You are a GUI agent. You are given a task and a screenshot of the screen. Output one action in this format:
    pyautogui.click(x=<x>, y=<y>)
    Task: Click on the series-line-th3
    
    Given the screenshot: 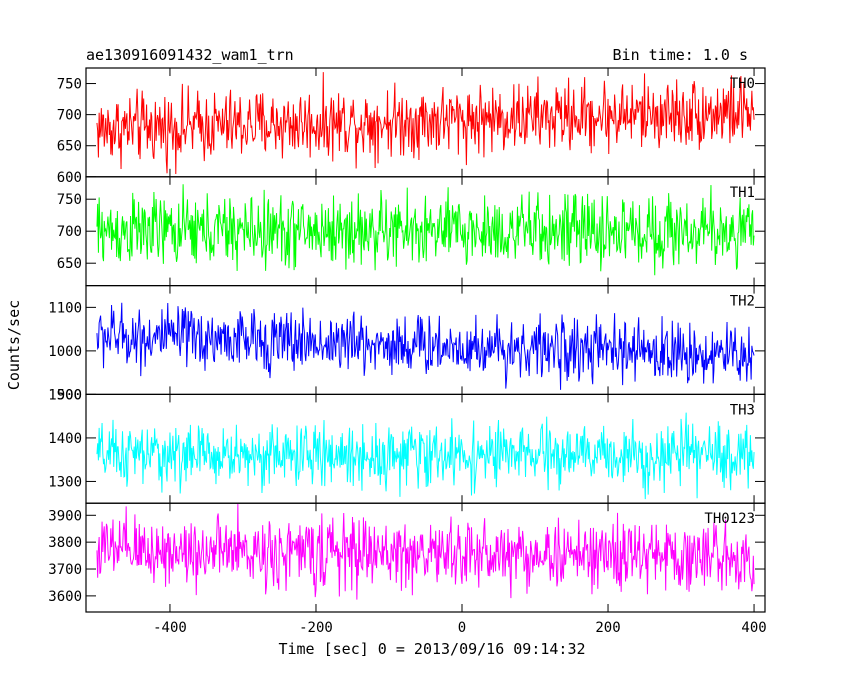 What is the action you would take?
    pyautogui.click(x=425, y=456)
    